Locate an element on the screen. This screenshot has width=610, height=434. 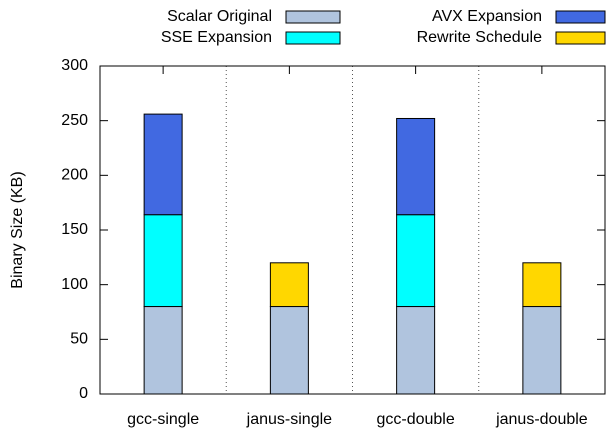
y-axis-label: Binary Size (KB) is located at coordinates (17, 229).